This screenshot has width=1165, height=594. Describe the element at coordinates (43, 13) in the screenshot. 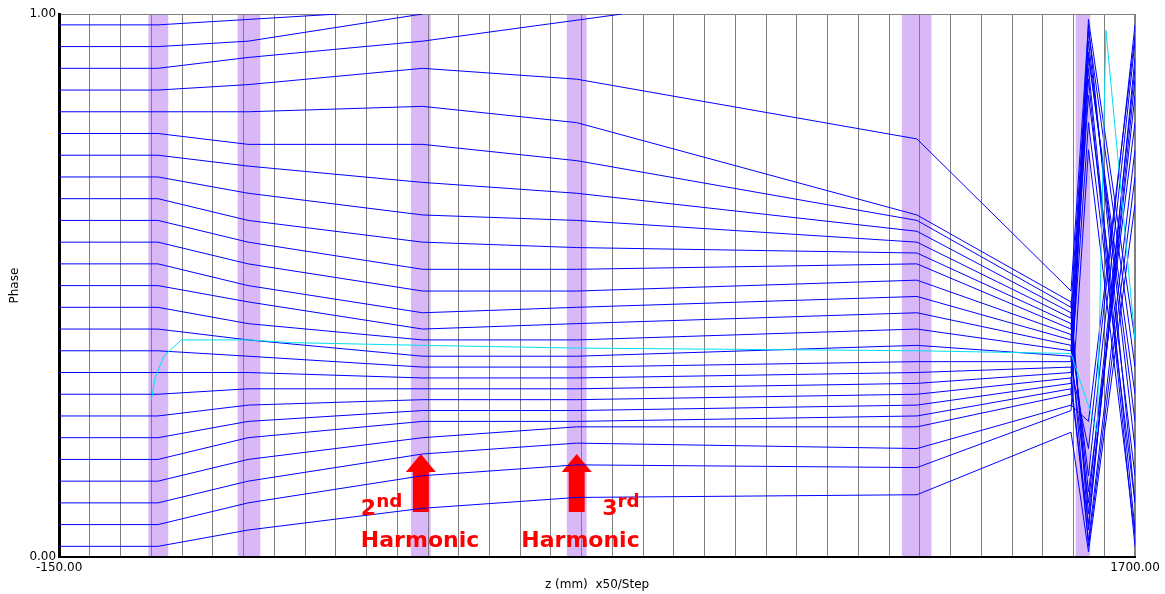

I see `y-tick-label: 1.00` at that location.